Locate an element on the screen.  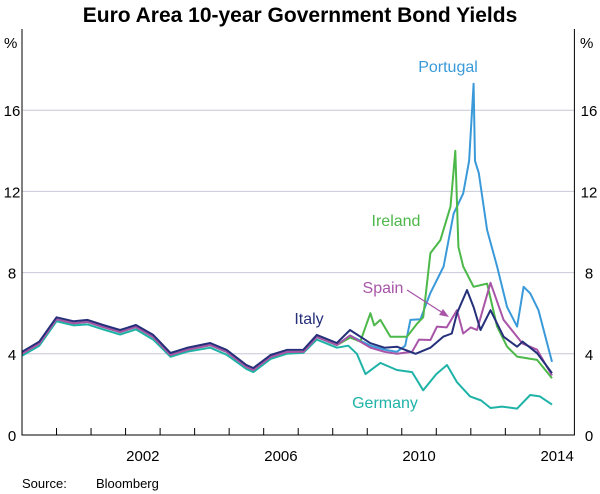
source-label: Source: is located at coordinates (44, 483).